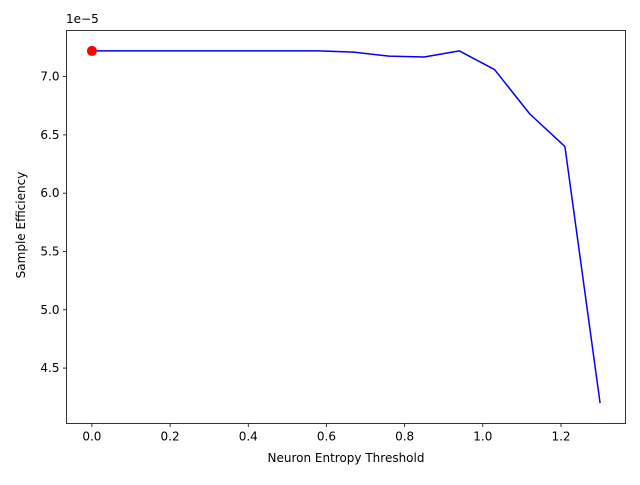 The height and width of the screenshot is (485, 640). I want to click on y-tick-label: 6.0, so click(49, 193).